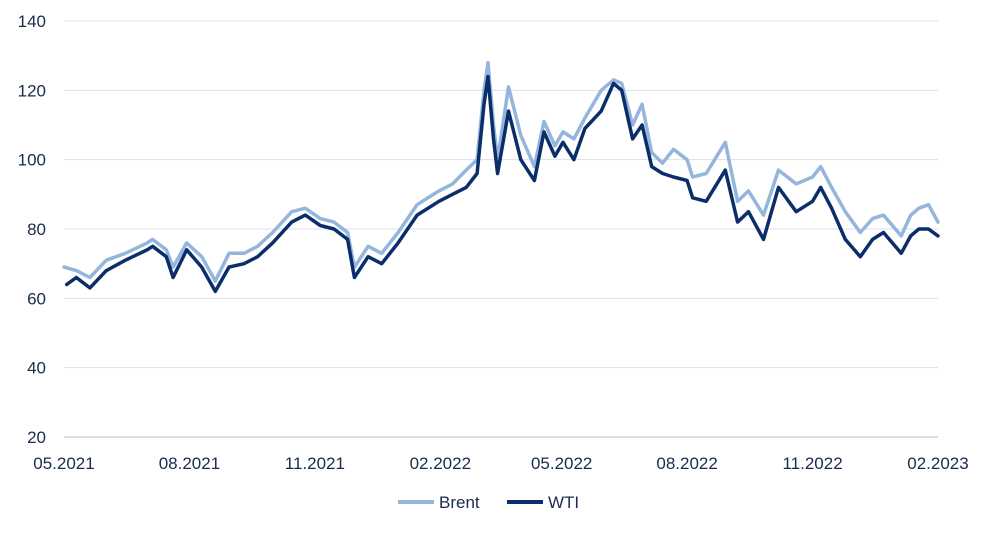  I want to click on y-tick-label: 140, so click(32, 21).